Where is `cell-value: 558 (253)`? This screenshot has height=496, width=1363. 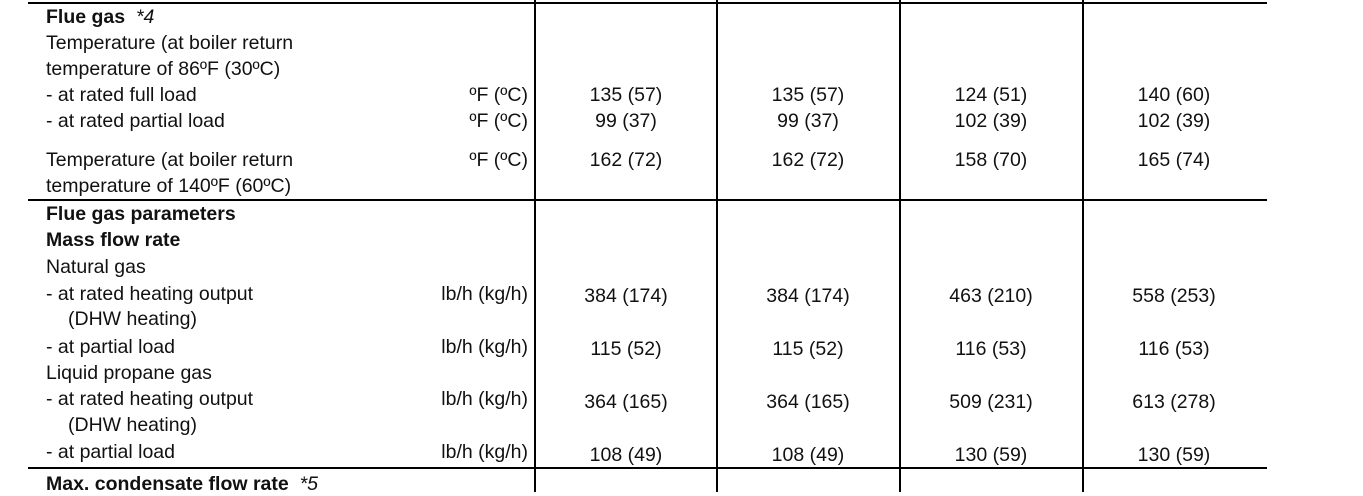 cell-value: 558 (253) is located at coordinates (1174, 296).